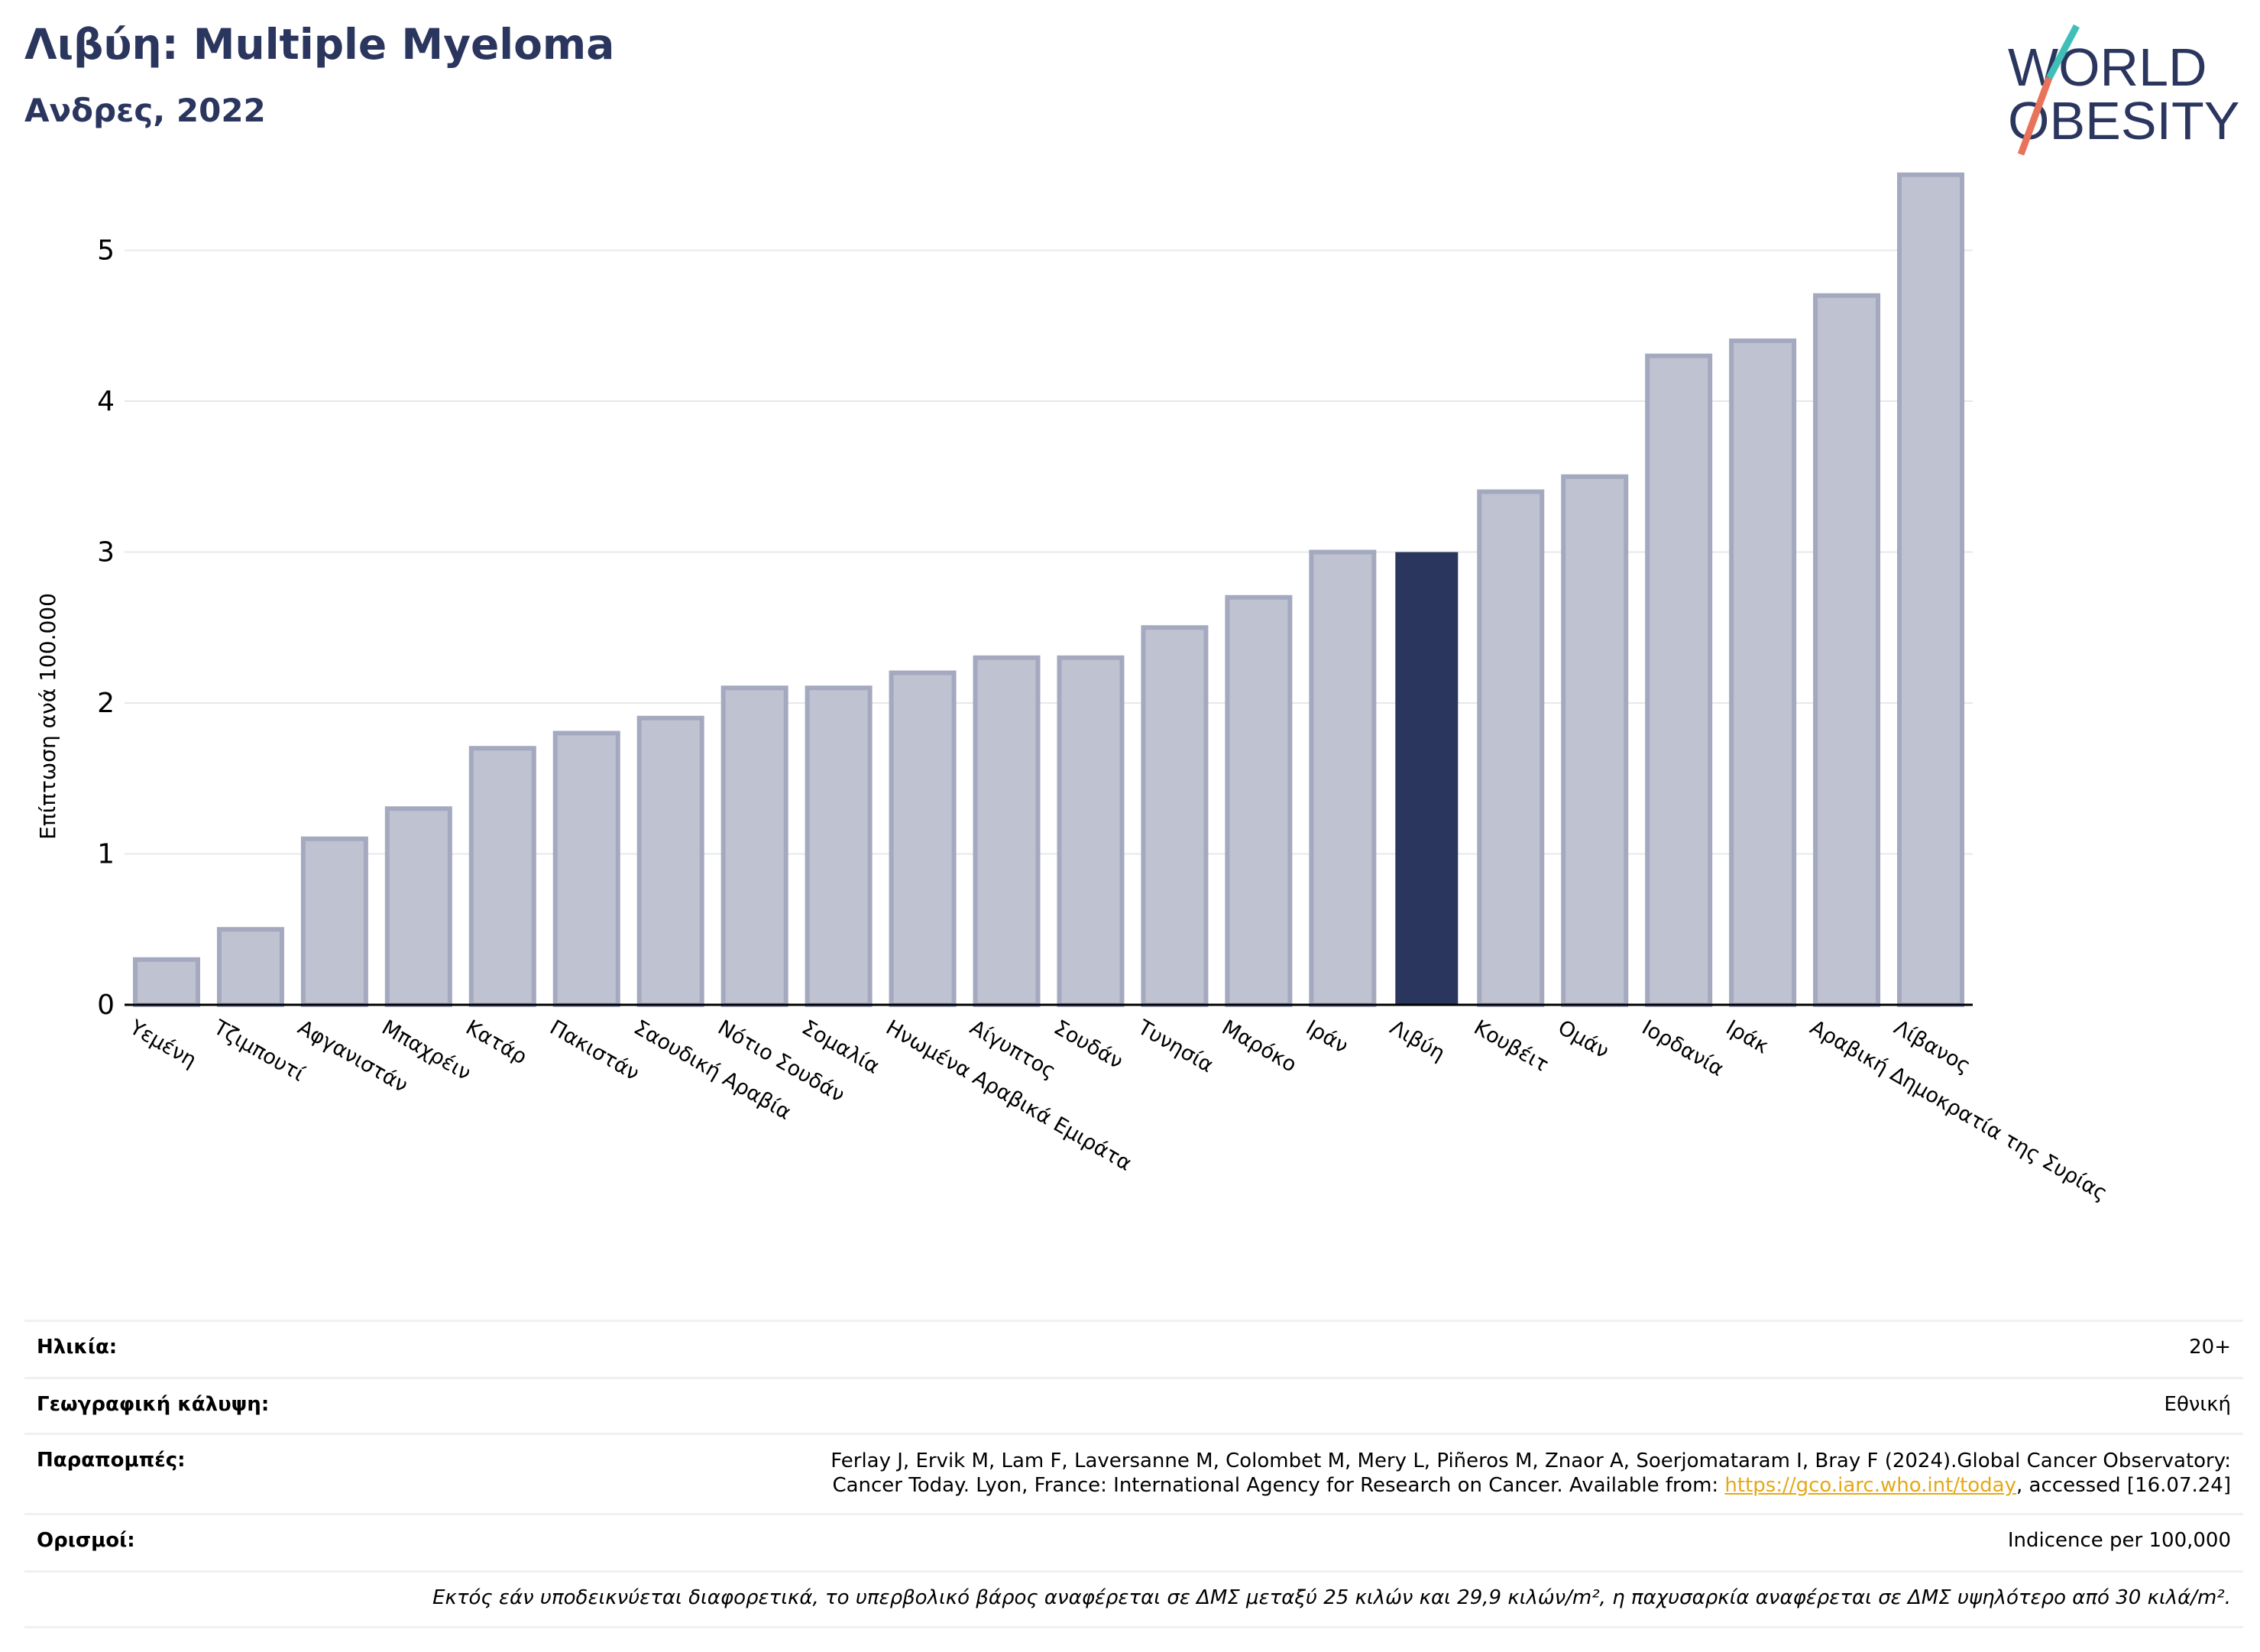  What do you see at coordinates (106, 703) in the screenshot?
I see `y-tick-label: 2` at bounding box center [106, 703].